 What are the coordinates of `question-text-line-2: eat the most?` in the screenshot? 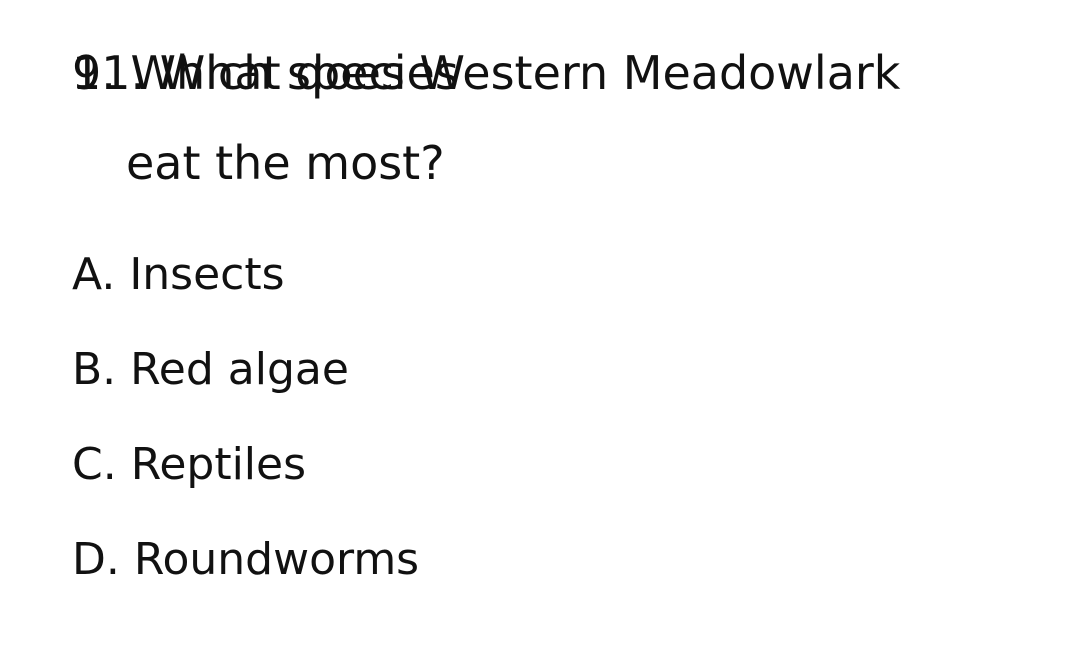 It's located at (285, 163).